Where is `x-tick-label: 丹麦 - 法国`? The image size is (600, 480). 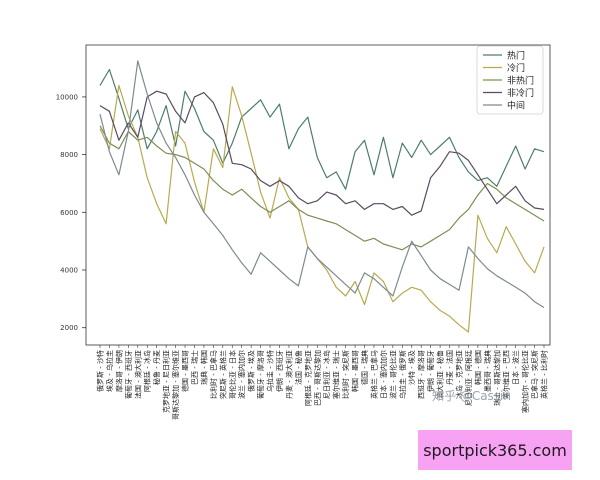 x-tick-label: 丹麦 - 法国 is located at coordinates (449, 367).